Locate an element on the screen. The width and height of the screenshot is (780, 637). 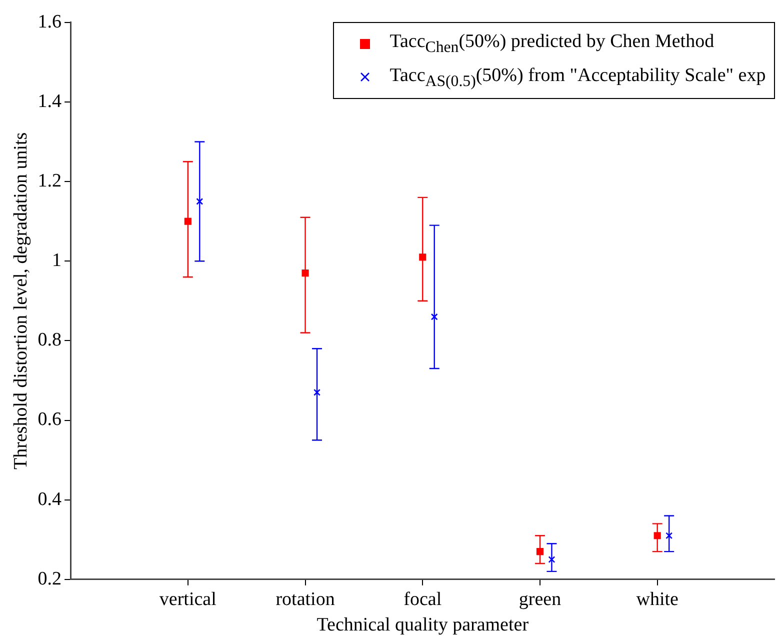
x-axis-title: Technical quality parameter is located at coordinates (423, 625).